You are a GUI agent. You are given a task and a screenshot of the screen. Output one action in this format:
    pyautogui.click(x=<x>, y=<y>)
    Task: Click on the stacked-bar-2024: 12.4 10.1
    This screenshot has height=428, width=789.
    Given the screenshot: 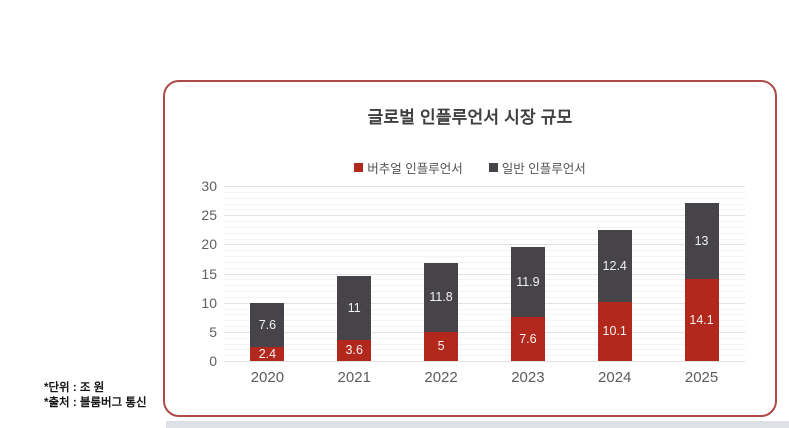 What is the action you would take?
    pyautogui.click(x=614, y=295)
    